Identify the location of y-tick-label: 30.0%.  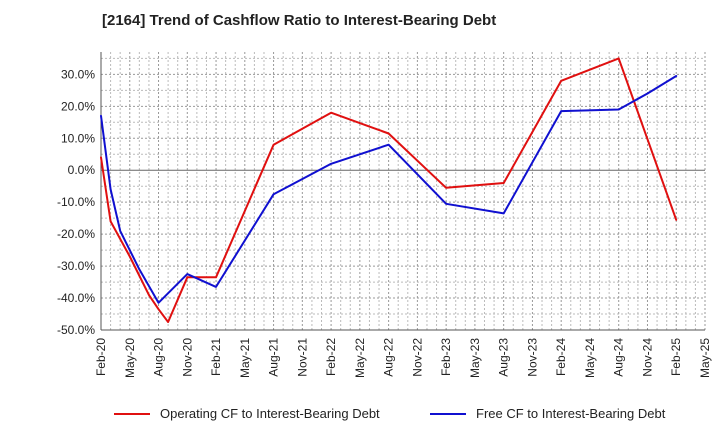
(78, 74).